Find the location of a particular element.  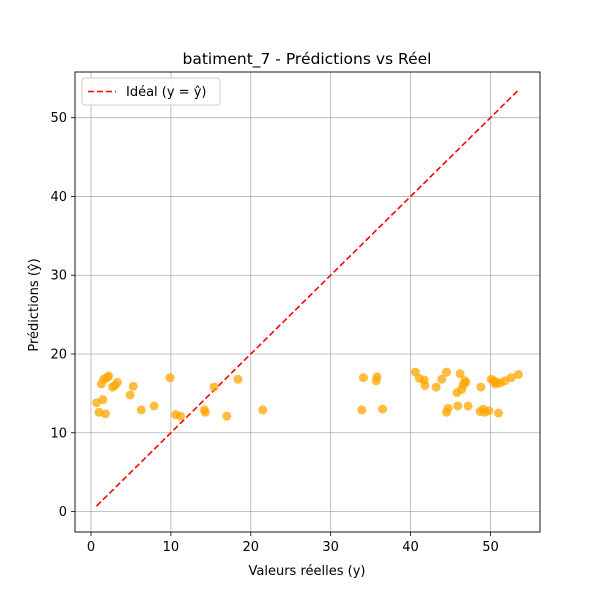

y-tick-label: 40 is located at coordinates (58, 197).